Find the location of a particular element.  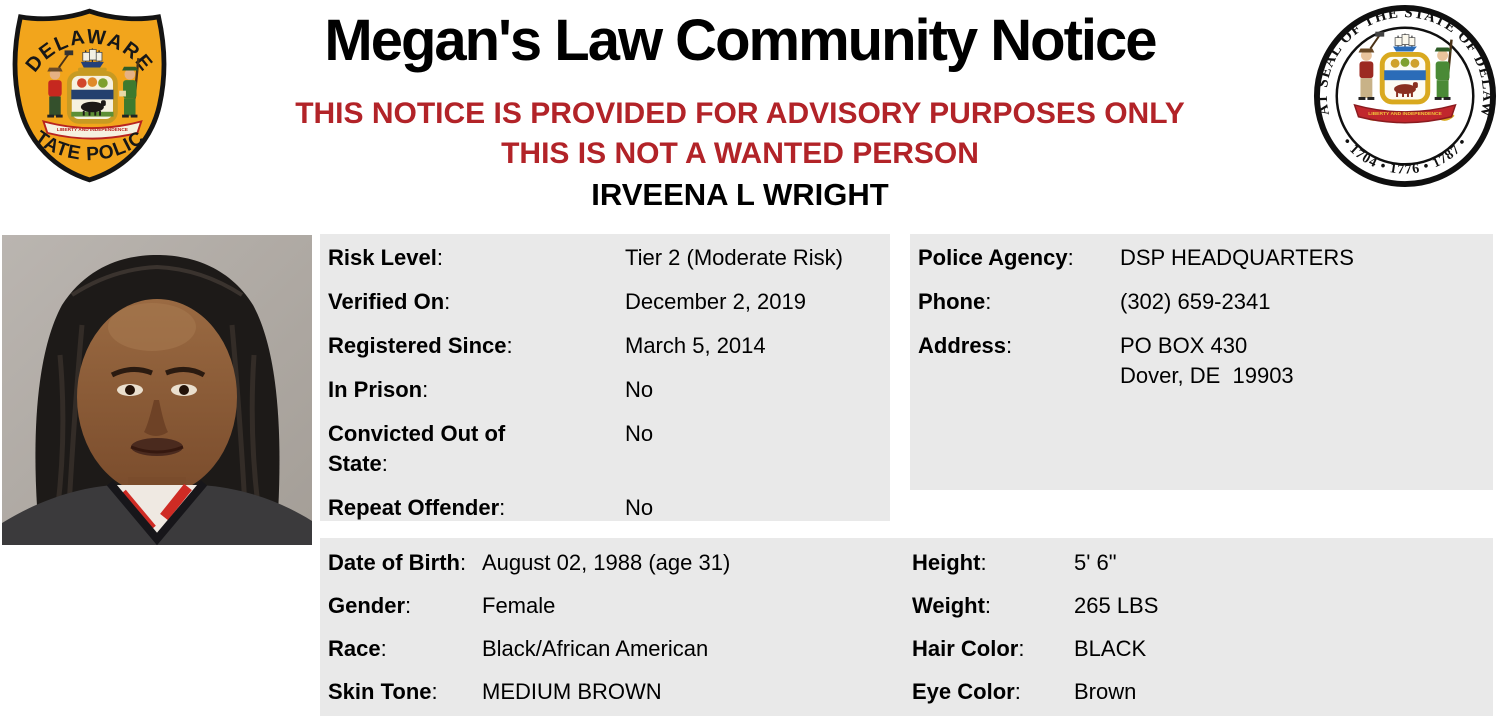

info-row: Registered Since: March 5, 2014 is located at coordinates (605, 346).